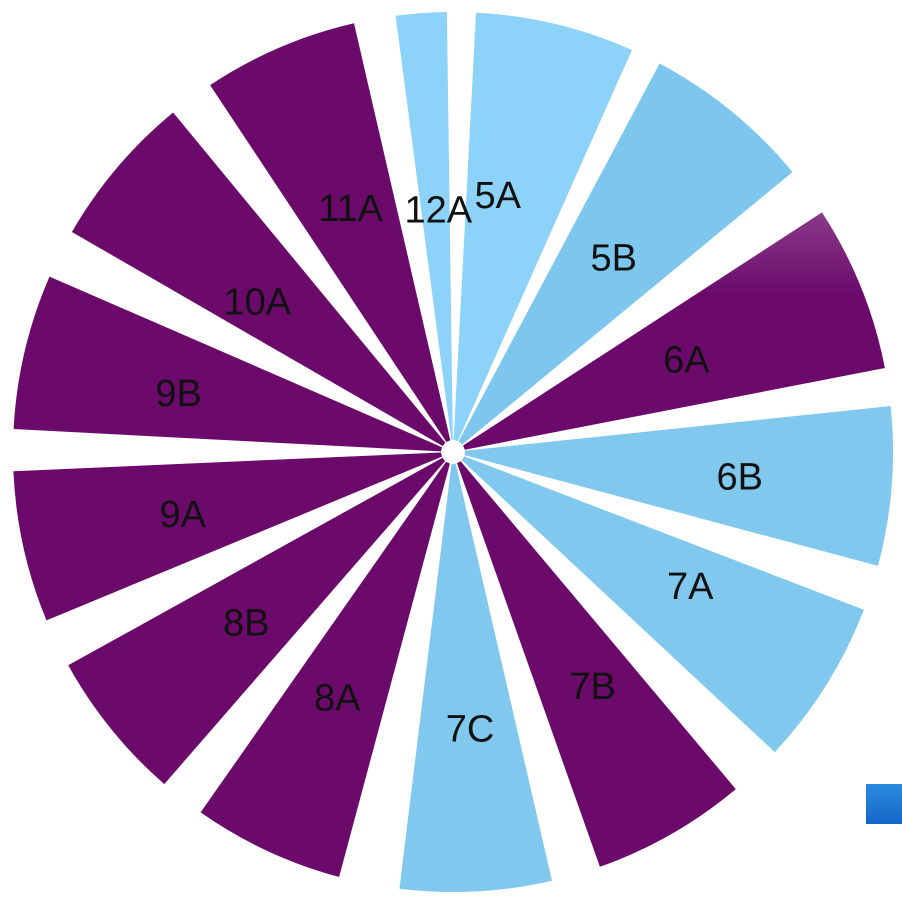 Image resolution: width=902 pixels, height=898 pixels. What do you see at coordinates (257, 303) in the screenshot?
I see `segment-label-10a: 10A` at bounding box center [257, 303].